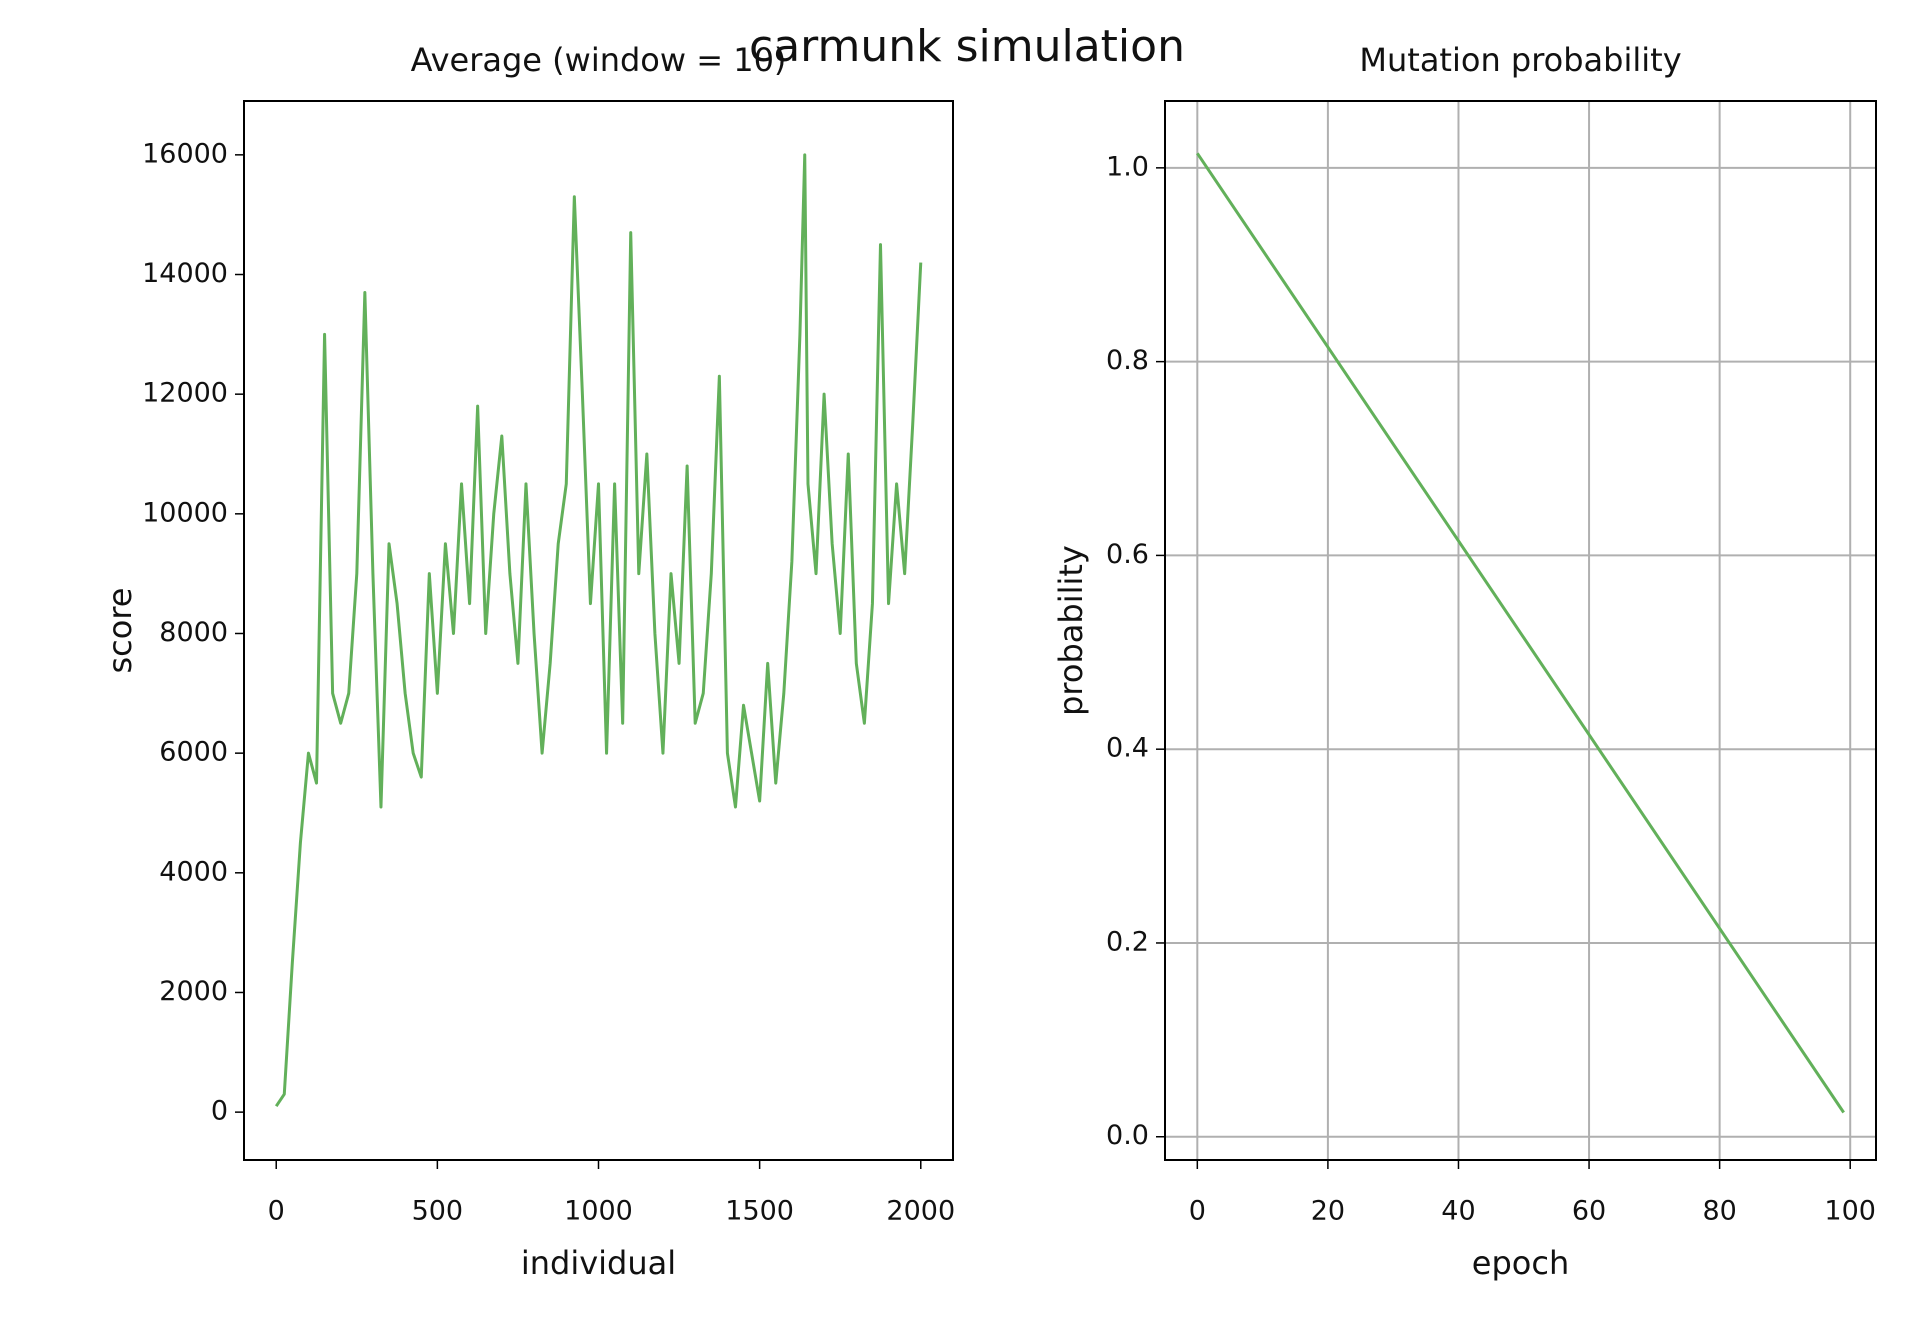  What do you see at coordinates (1127, 166) in the screenshot?
I see `y-tick-label: 1.0` at bounding box center [1127, 166].